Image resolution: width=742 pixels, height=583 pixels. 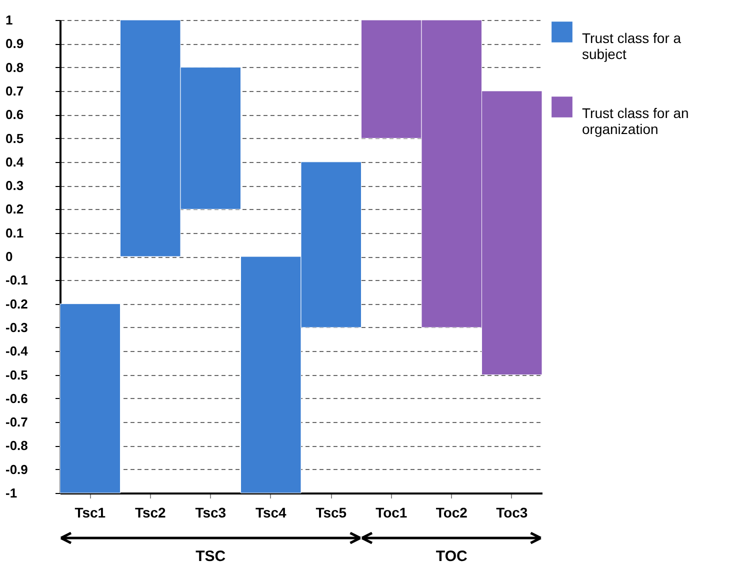 I want to click on y-tick-label: -0.9, so click(x=17, y=469).